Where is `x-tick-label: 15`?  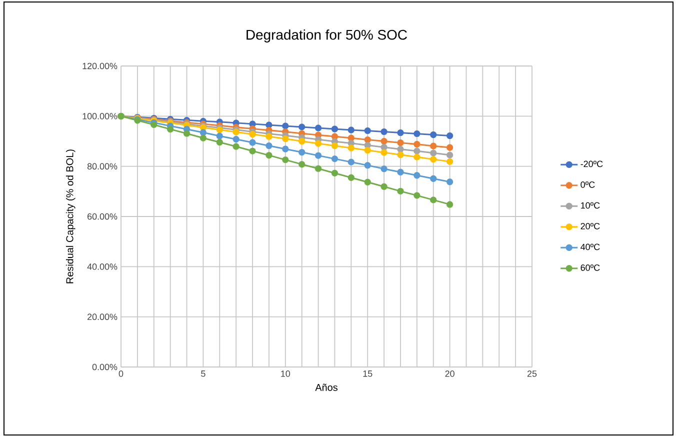 x-tick-label: 15 is located at coordinates (367, 373).